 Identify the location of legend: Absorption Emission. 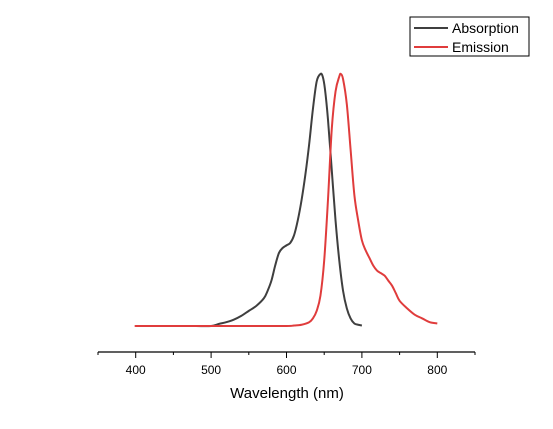
(469, 36).